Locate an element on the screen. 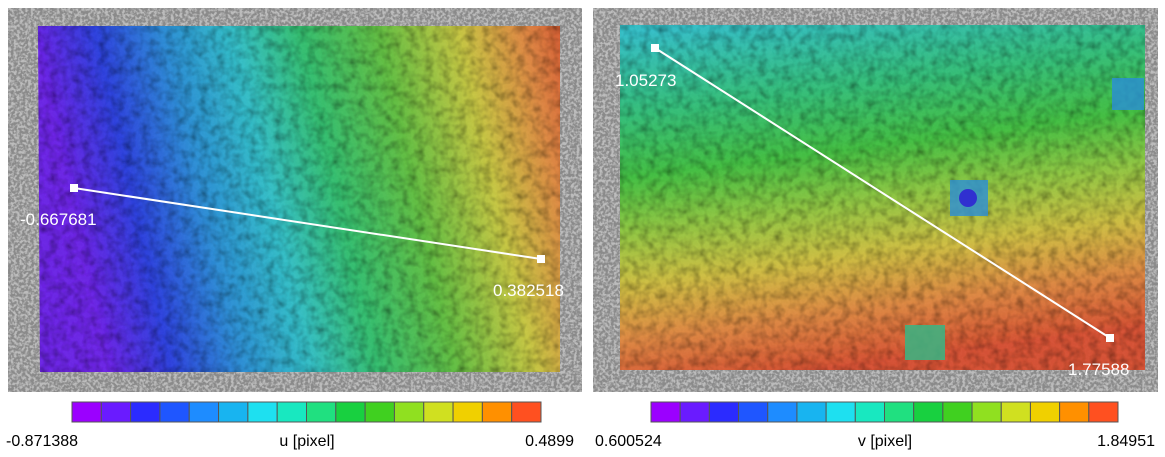 The image size is (1165, 457). endpoint-label: 1.77588 is located at coordinates (1098, 369).